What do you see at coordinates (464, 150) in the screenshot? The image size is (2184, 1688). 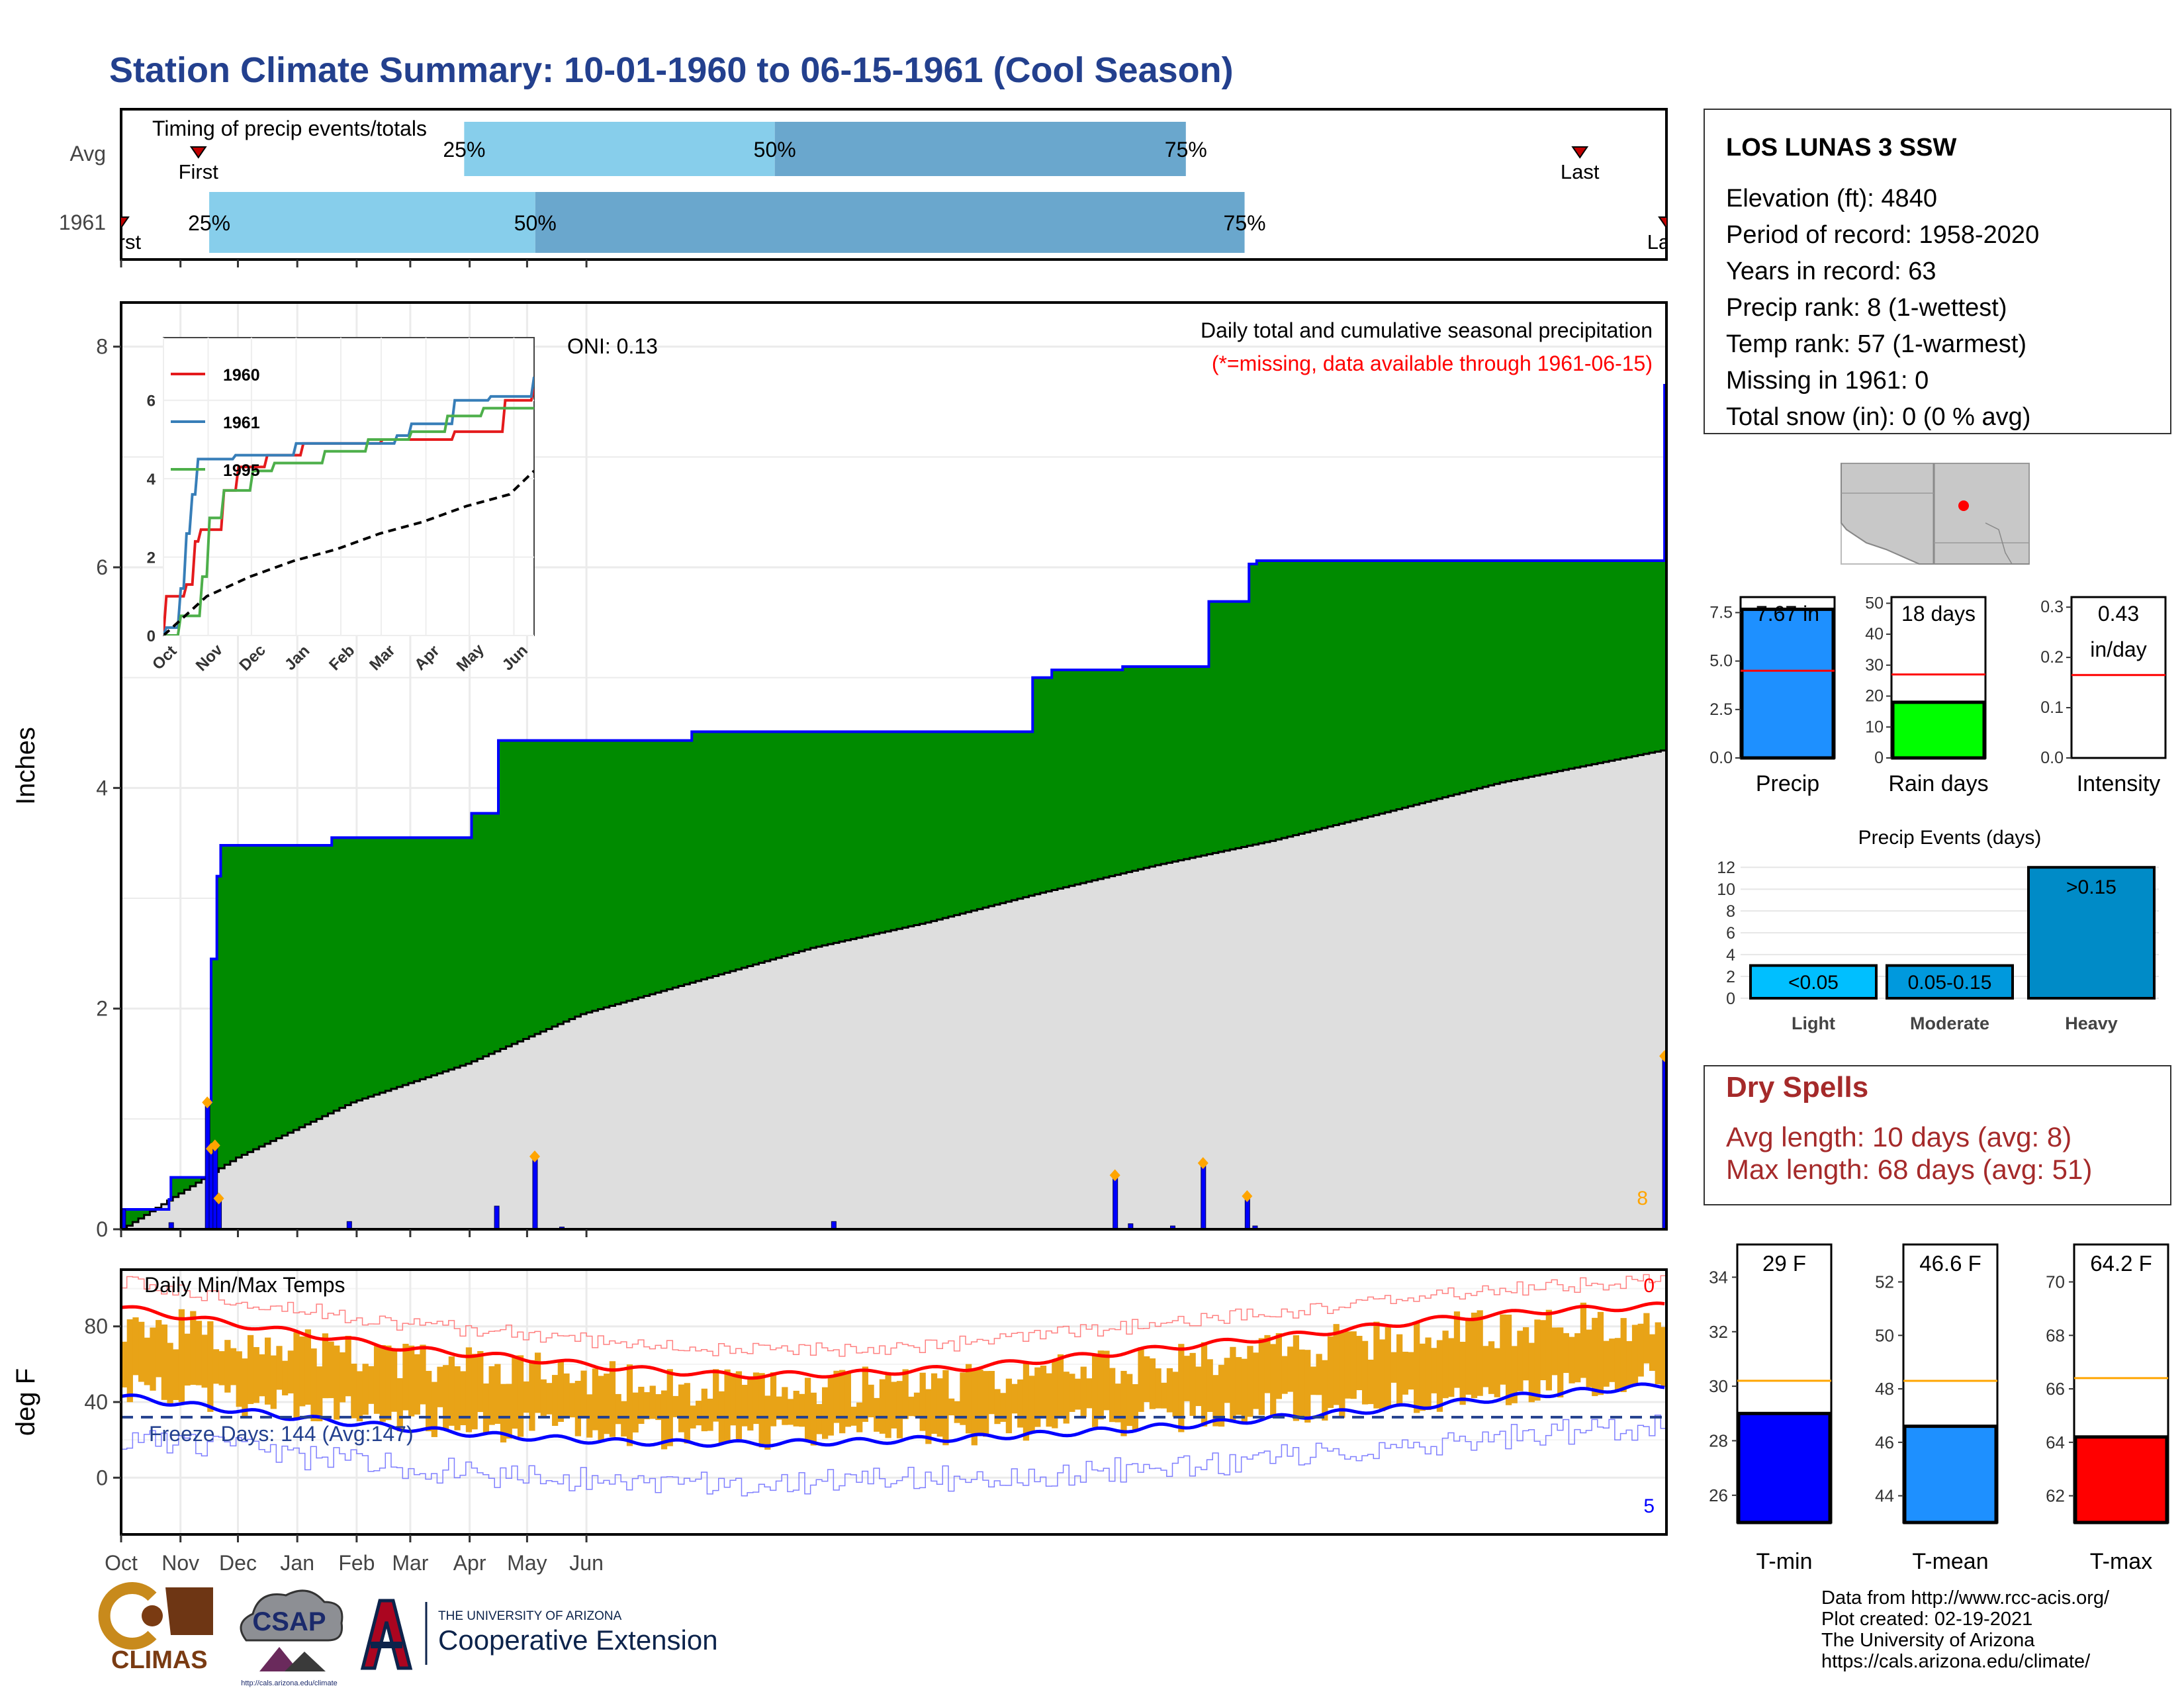 I see `timing-p25-label: 25%` at bounding box center [464, 150].